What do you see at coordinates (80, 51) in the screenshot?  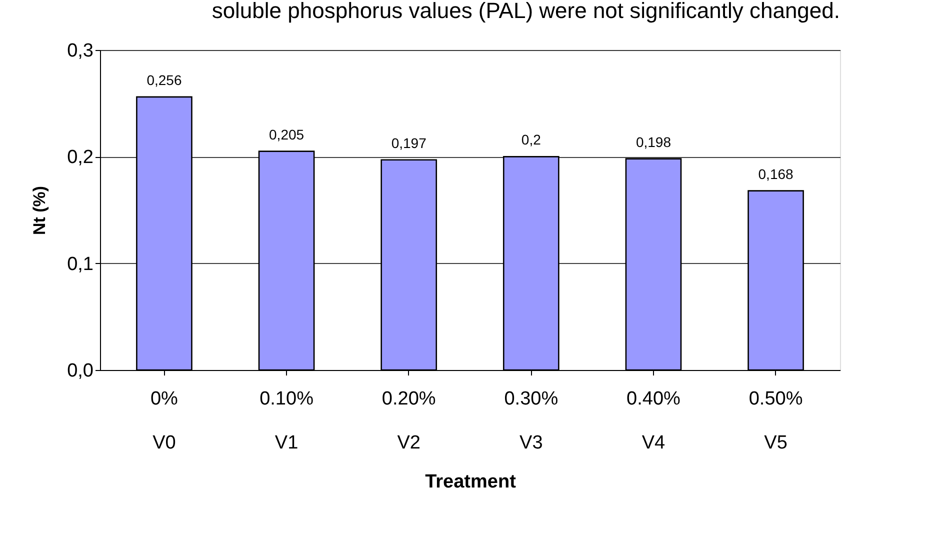 I see `y-tick-label: 0,3` at bounding box center [80, 51].